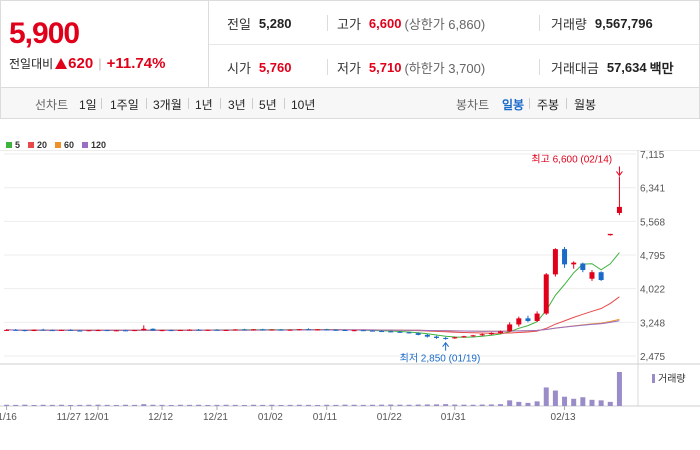 The image size is (700, 450). I want to click on chart-toolbar: 선차트 1일 1주일 3개월 1년 3년 5년 10년 봉차트 일봉 주봉 월봉, so click(350, 103).